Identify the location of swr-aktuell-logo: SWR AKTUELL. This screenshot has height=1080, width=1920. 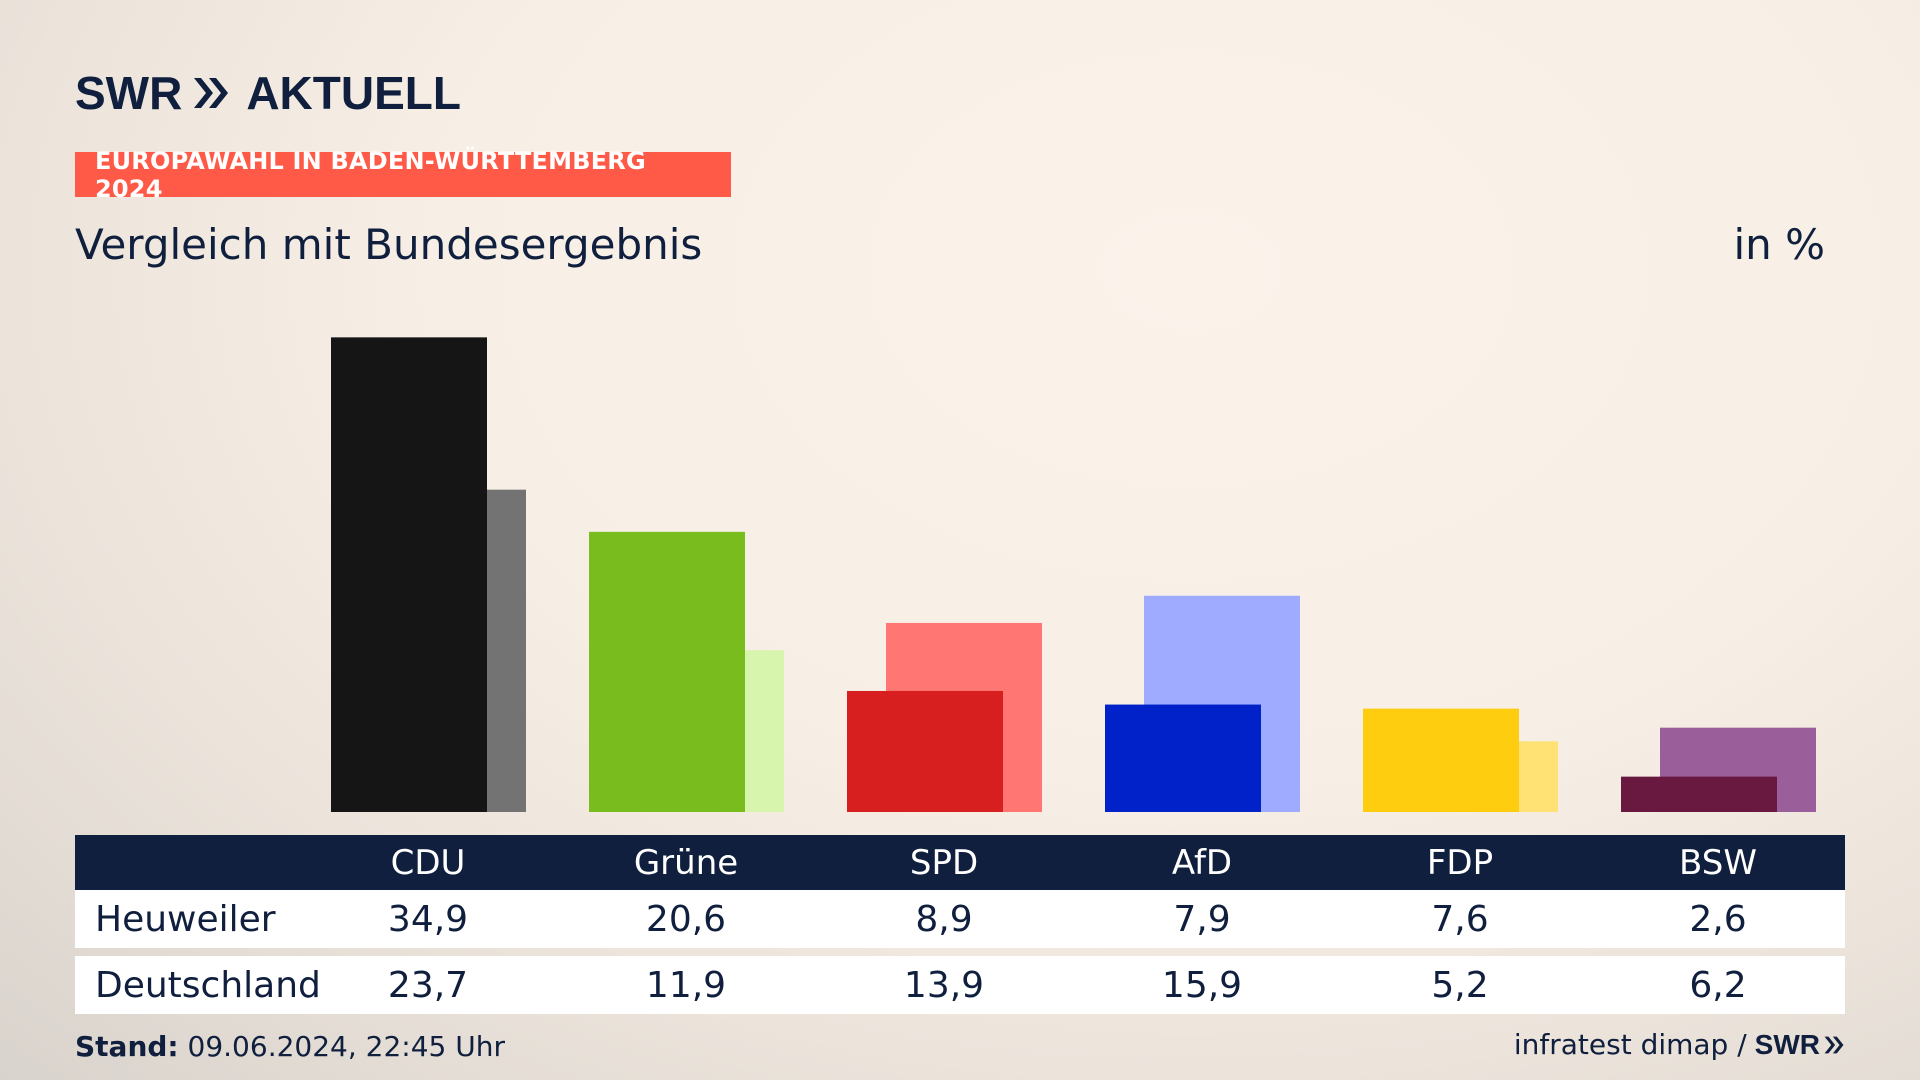
(268, 93).